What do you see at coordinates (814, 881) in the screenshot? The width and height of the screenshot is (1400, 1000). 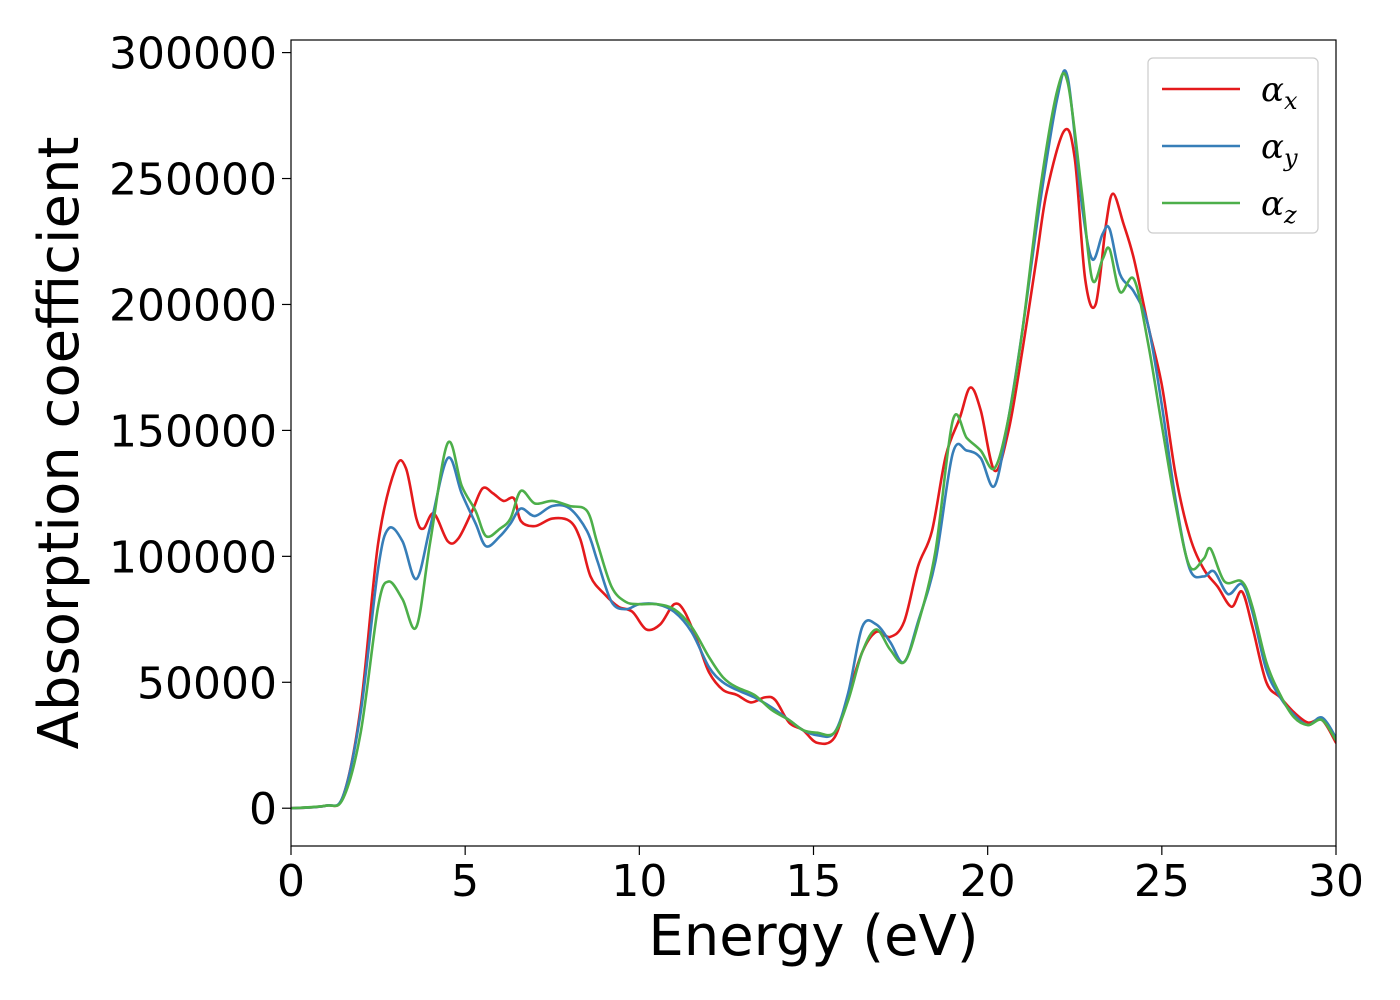 I see `x-tick-label: 15` at bounding box center [814, 881].